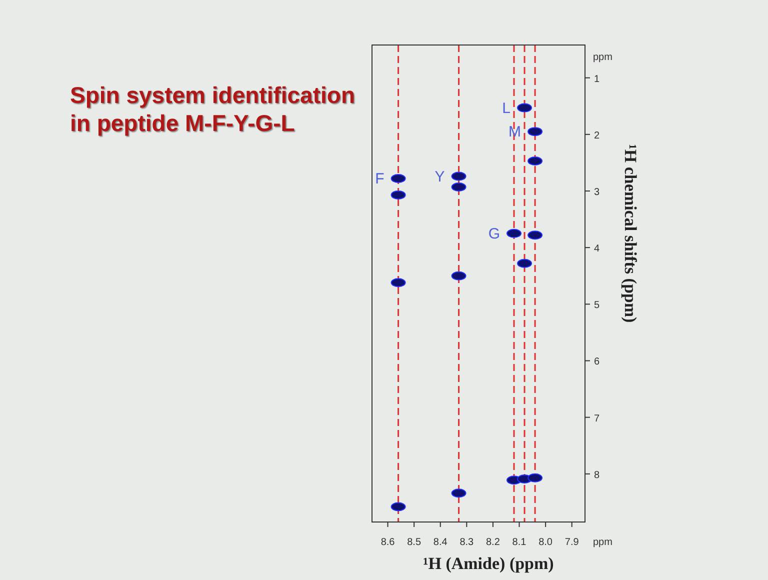 Image resolution: width=768 pixels, height=580 pixels. I want to click on y-tick-label: 1, so click(597, 79).